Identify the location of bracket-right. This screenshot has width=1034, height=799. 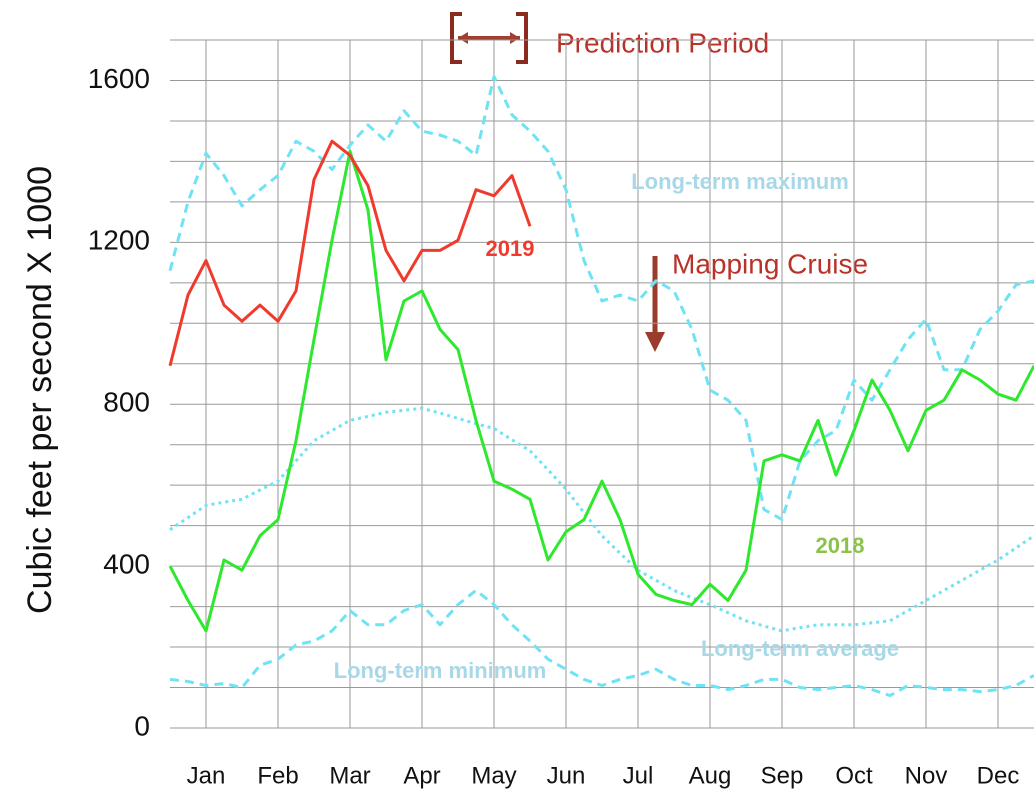
(522, 38).